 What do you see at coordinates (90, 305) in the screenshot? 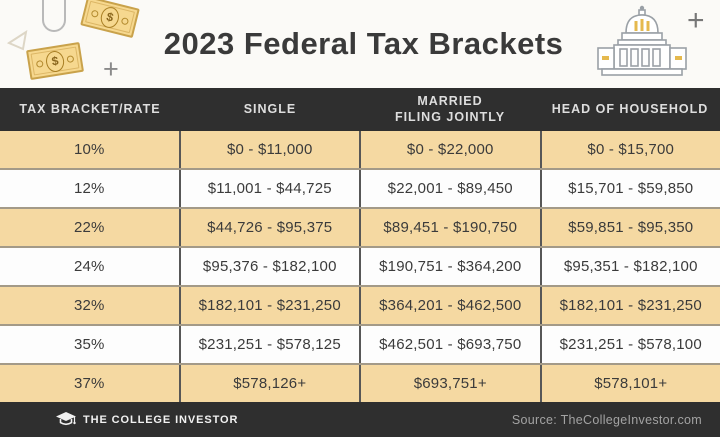
I see `rate-cell: 32%` at bounding box center [90, 305].